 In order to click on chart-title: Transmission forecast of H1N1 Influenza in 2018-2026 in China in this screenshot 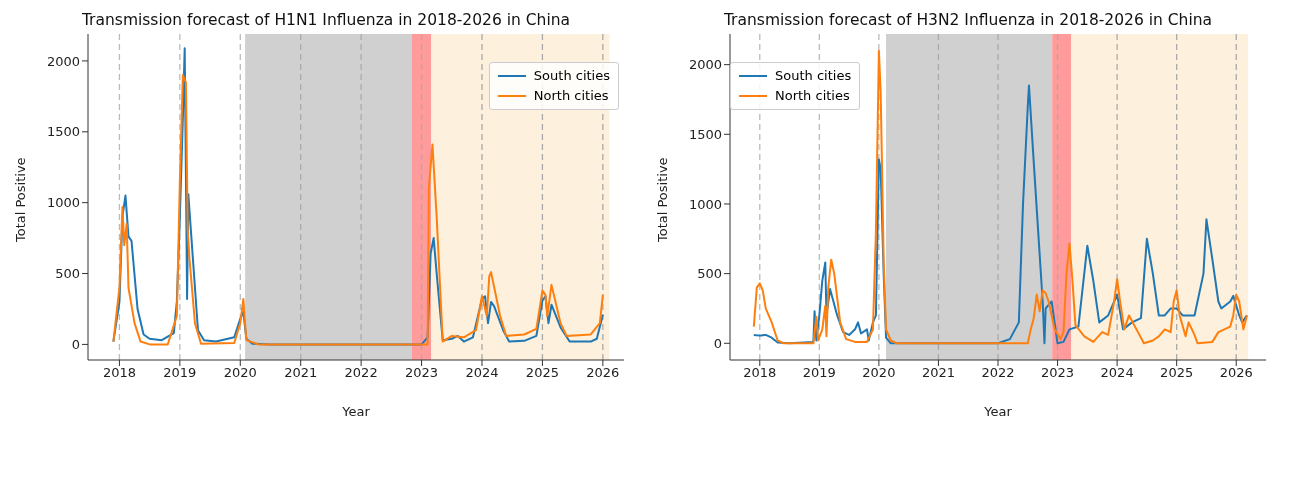, I will do `click(326, 20)`.